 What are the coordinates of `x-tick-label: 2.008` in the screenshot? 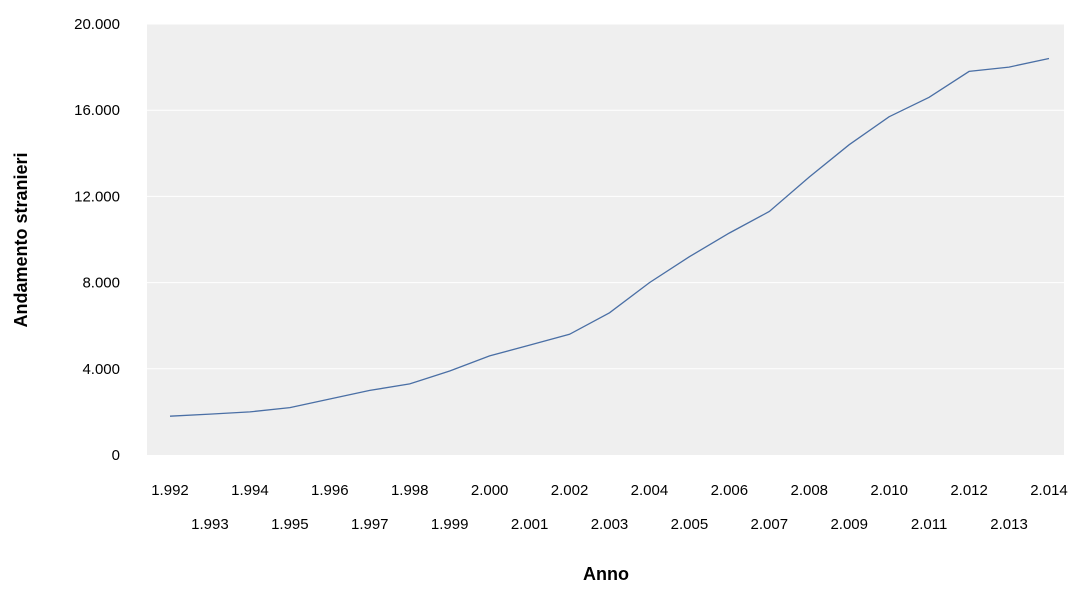 It's located at (809, 490).